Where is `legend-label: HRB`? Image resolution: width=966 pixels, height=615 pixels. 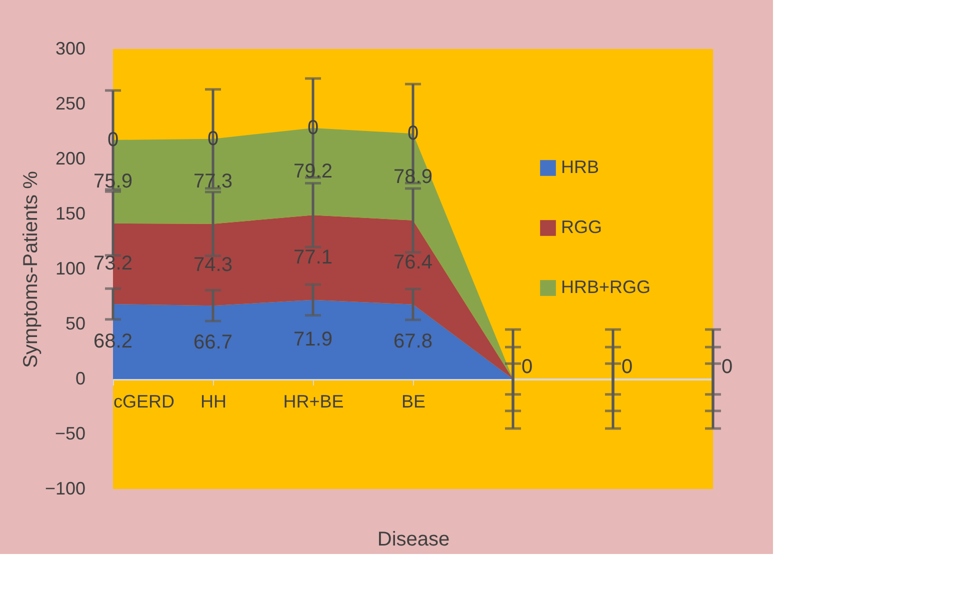 legend-label: HRB is located at coordinates (580, 167).